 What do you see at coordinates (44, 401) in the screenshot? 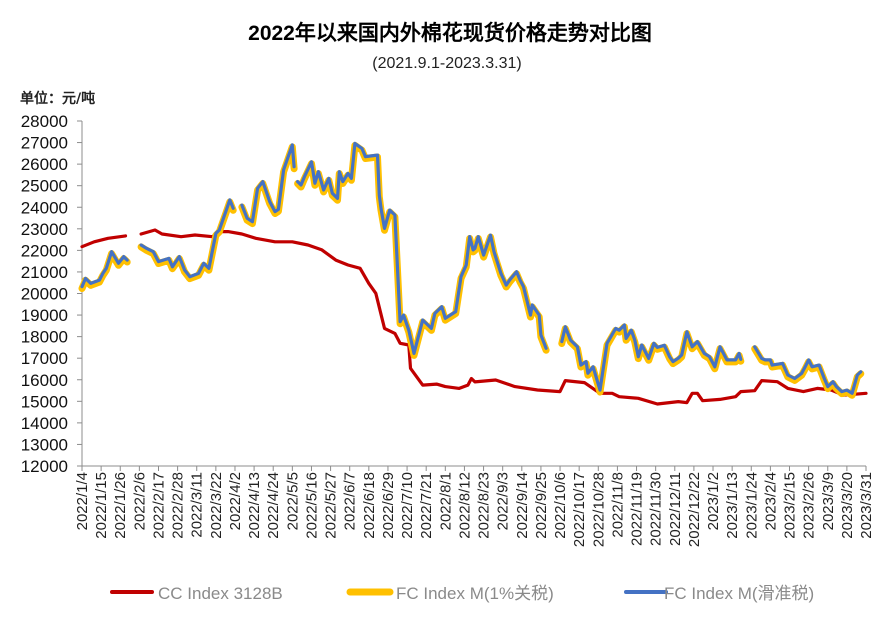
I see `y-tick-label: 15000` at bounding box center [44, 401].